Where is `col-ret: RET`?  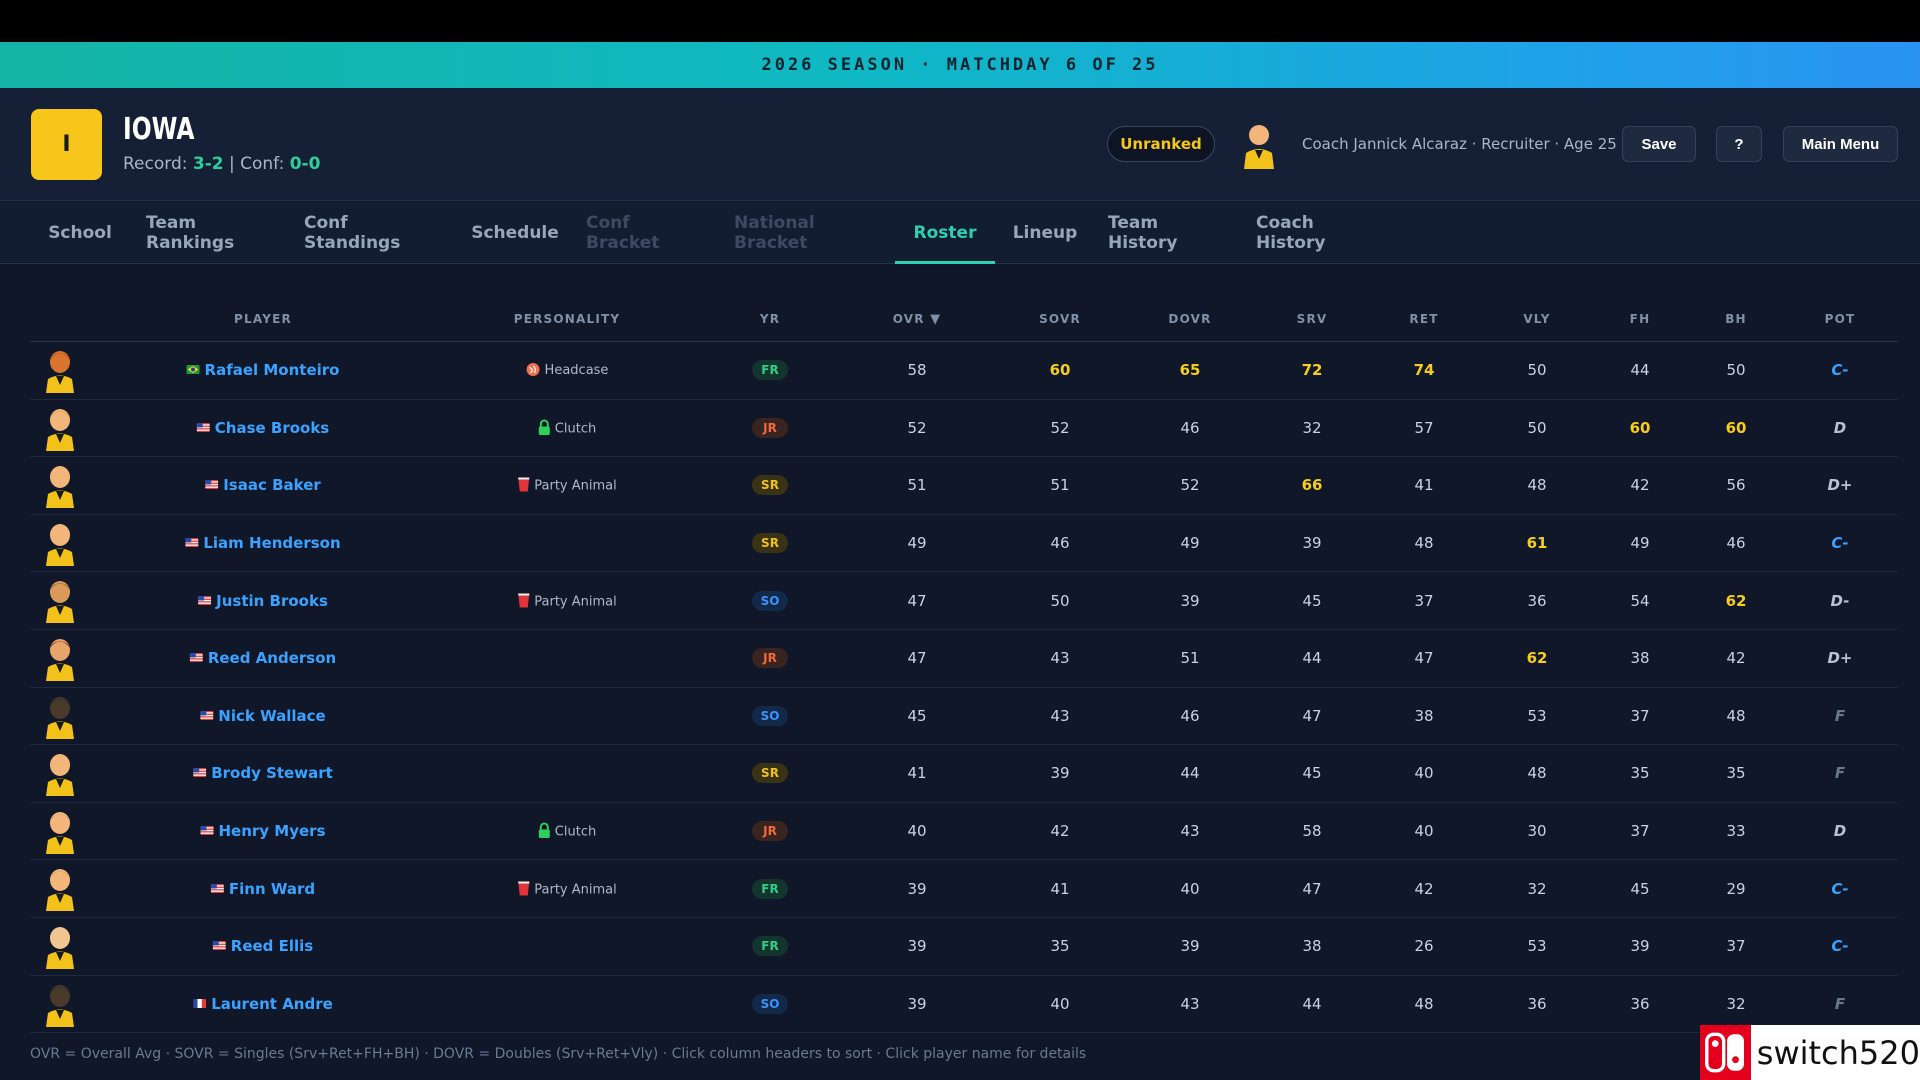 col-ret: RET is located at coordinates (1424, 319).